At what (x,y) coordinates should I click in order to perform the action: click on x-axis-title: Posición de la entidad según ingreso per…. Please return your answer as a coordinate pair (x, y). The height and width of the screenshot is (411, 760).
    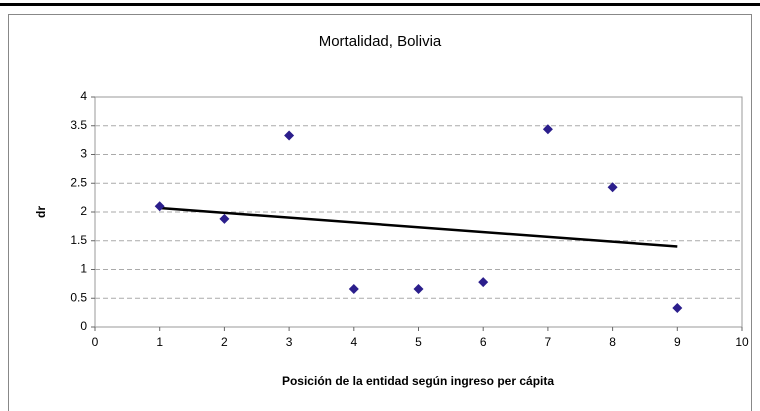
    Looking at the image, I should click on (418, 381).